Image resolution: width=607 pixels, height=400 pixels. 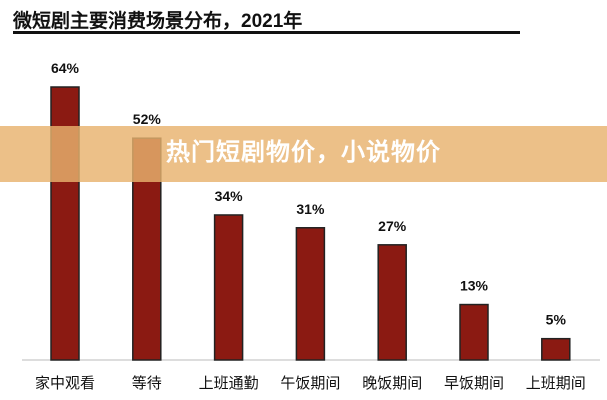 What do you see at coordinates (474, 383) in the screenshot?
I see `x-tick-label: 早饭期间` at bounding box center [474, 383].